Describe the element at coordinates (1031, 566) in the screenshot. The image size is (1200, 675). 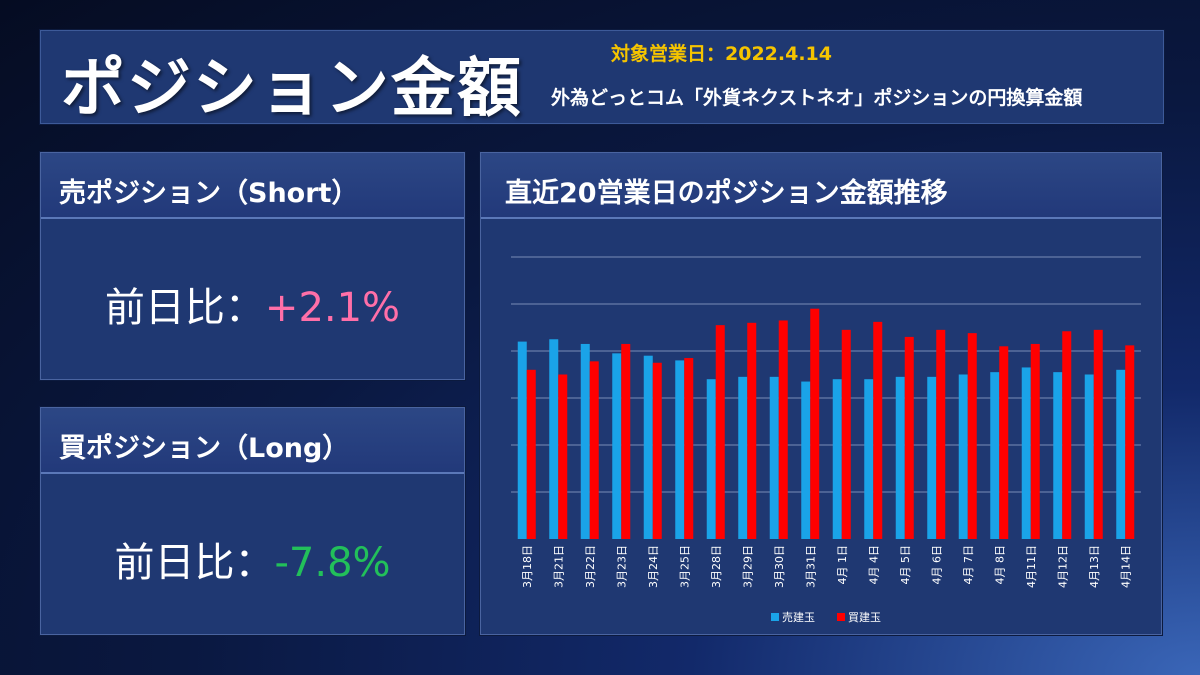
I see `x-tick-label: 4月11日` at that location.